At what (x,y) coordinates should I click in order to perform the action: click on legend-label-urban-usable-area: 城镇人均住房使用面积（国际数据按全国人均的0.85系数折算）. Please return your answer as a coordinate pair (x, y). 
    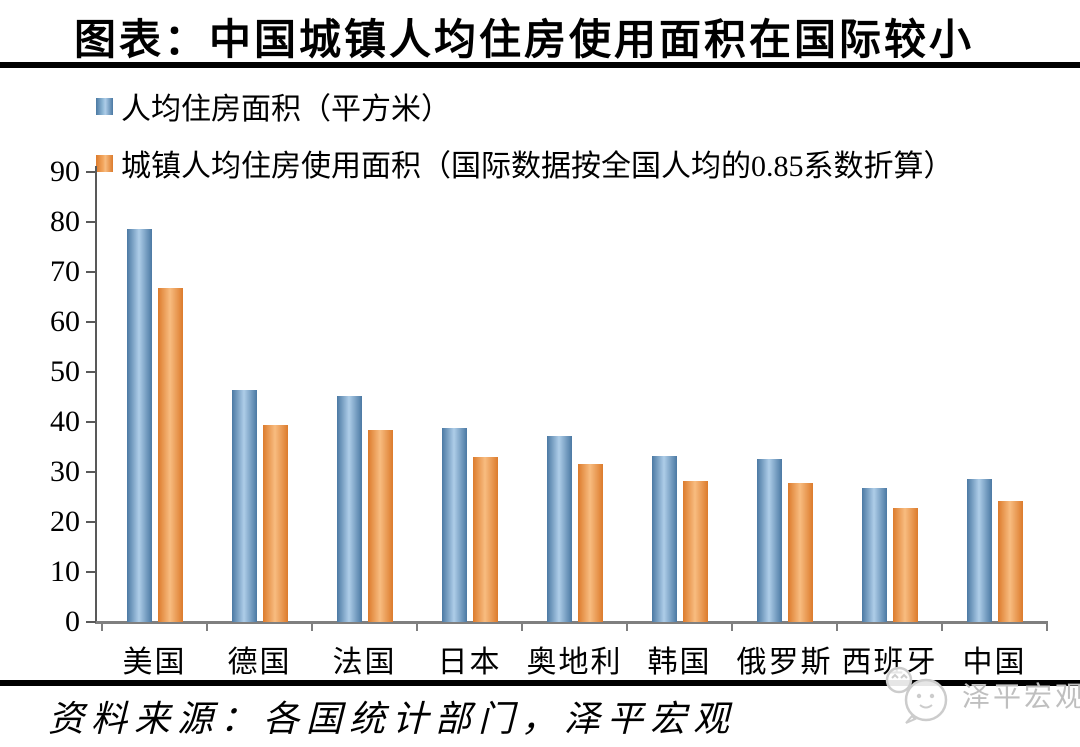
    Looking at the image, I should click on (537, 166).